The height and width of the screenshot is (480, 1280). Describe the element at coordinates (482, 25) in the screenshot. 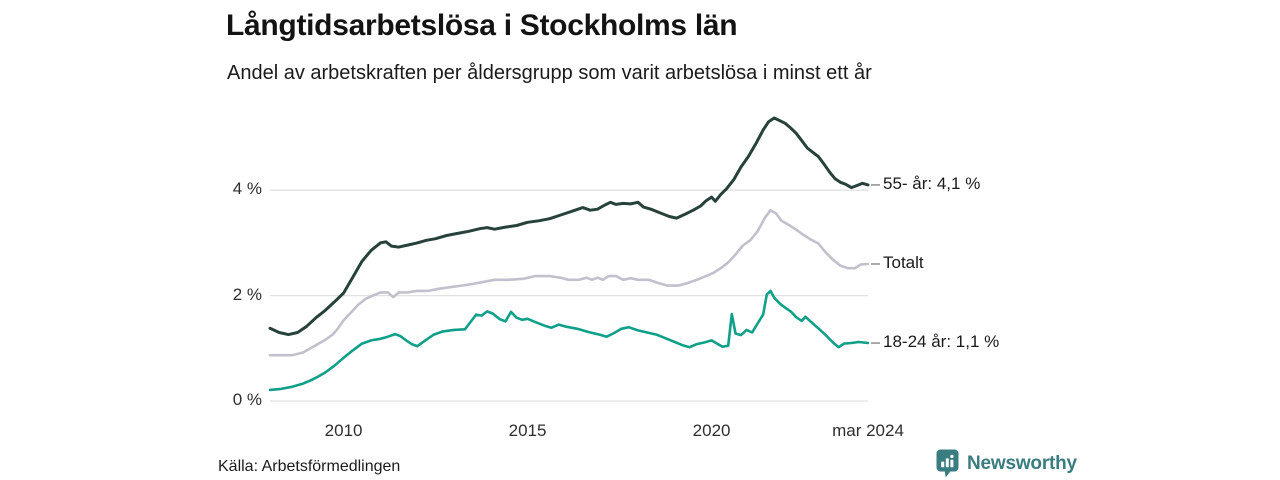

I see `chart-title: Långtidsarbetslösa i Stockholms län` at that location.